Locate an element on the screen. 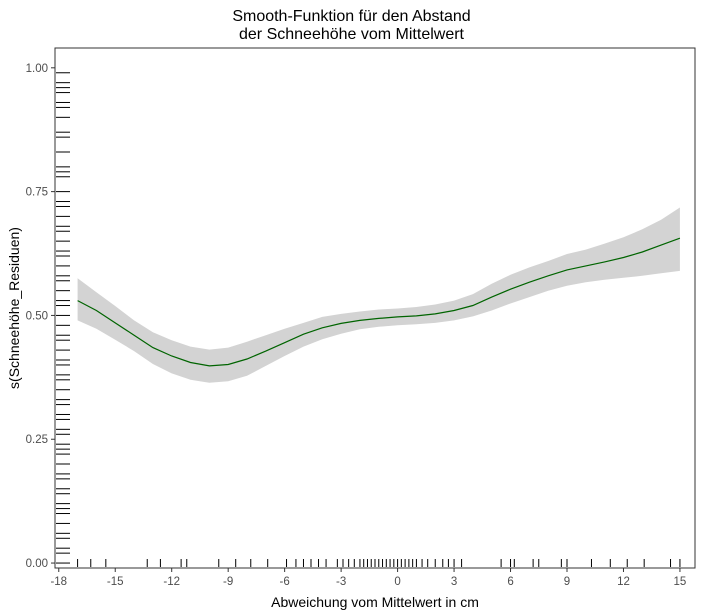 Image resolution: width=703 pixels, height=616 pixels. x-tick-label: 0 is located at coordinates (397, 582).